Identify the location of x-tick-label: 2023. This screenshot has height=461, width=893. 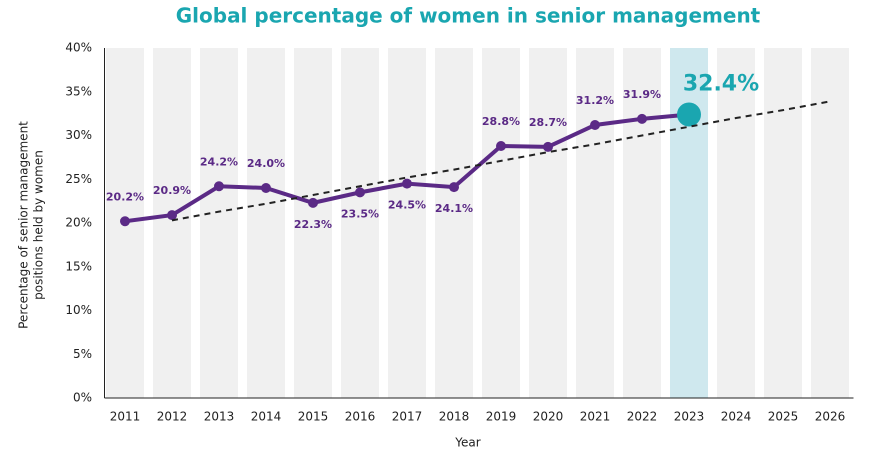
(689, 417).